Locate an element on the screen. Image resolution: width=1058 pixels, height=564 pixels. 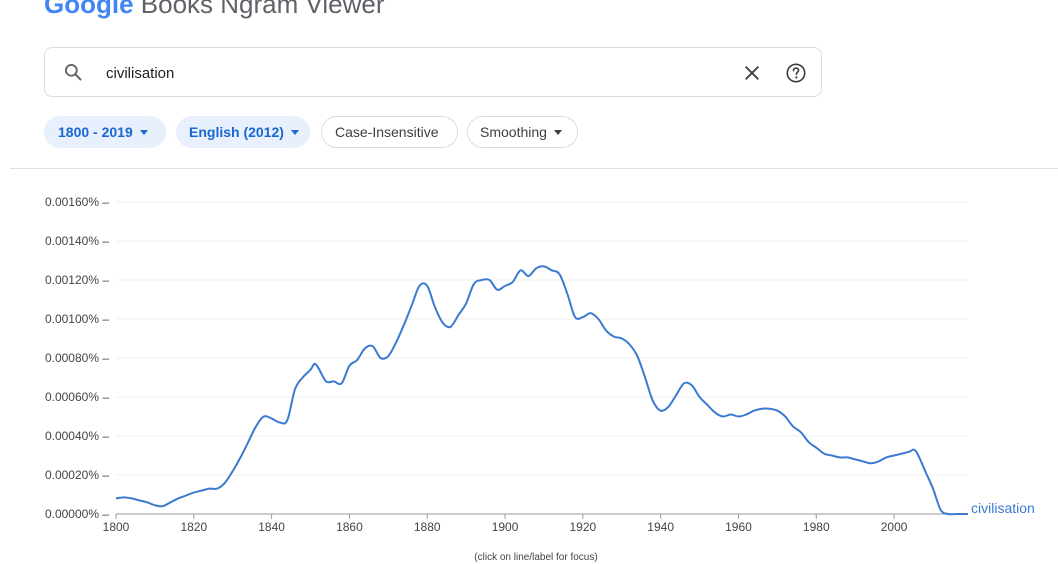
x-tick-label: 1800 is located at coordinates (116, 527).